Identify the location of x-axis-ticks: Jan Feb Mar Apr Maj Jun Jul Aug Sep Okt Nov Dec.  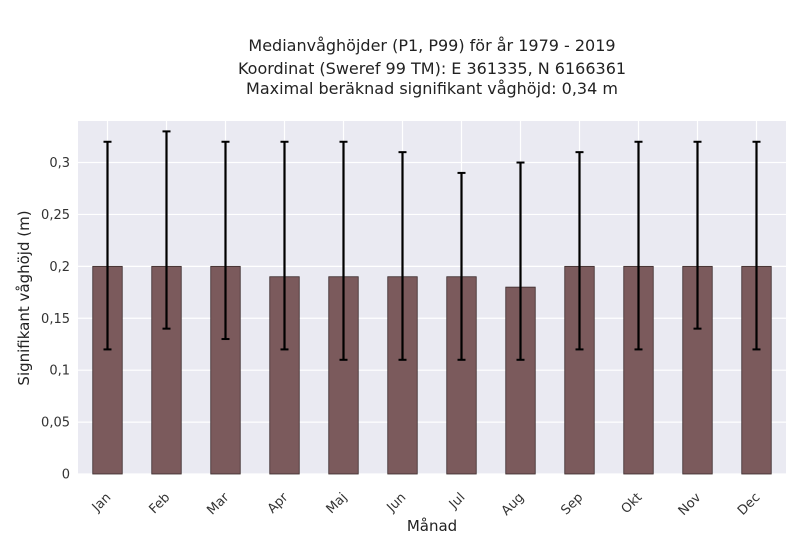
(426, 504).